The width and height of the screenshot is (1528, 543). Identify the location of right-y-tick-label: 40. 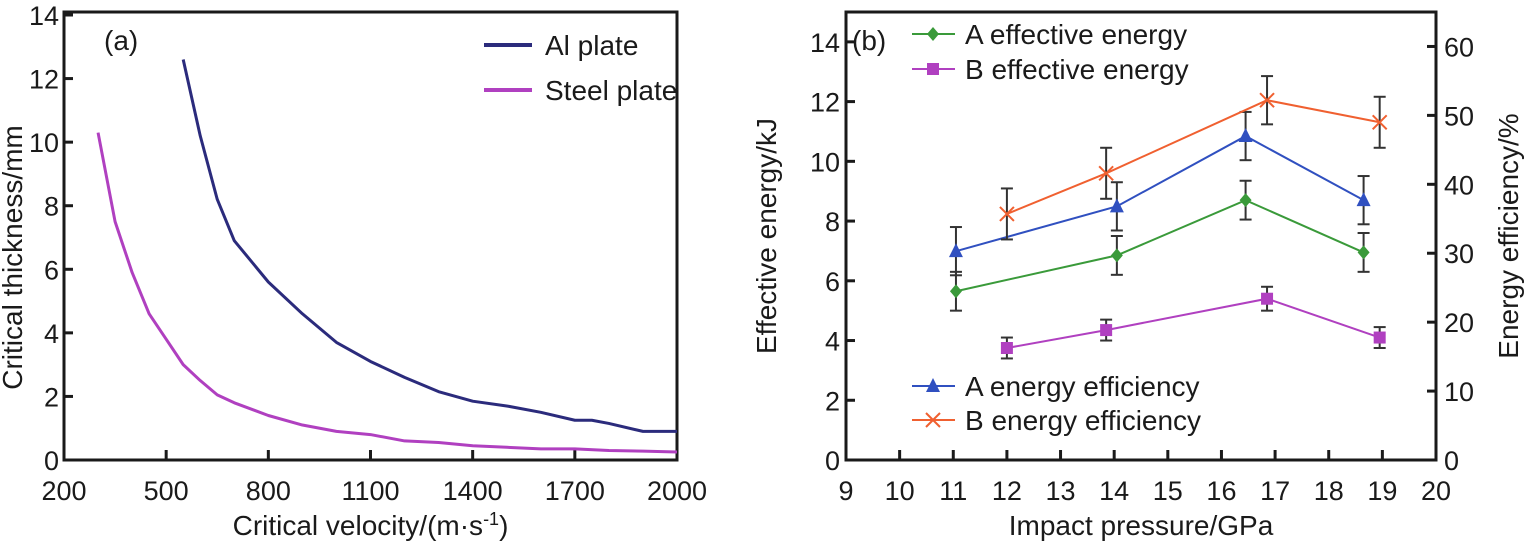
(1459, 185).